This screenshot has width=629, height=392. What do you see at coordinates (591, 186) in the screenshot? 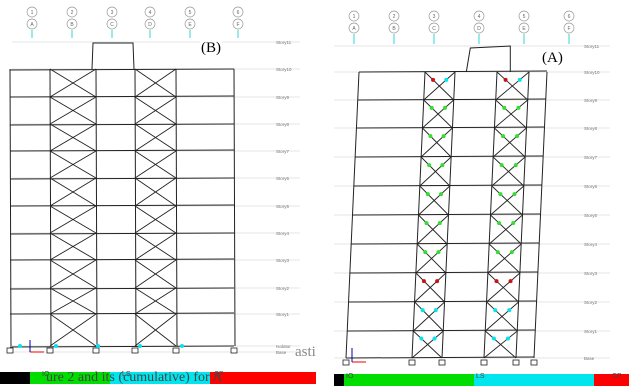
I see `story-label: Story6` at bounding box center [591, 186].